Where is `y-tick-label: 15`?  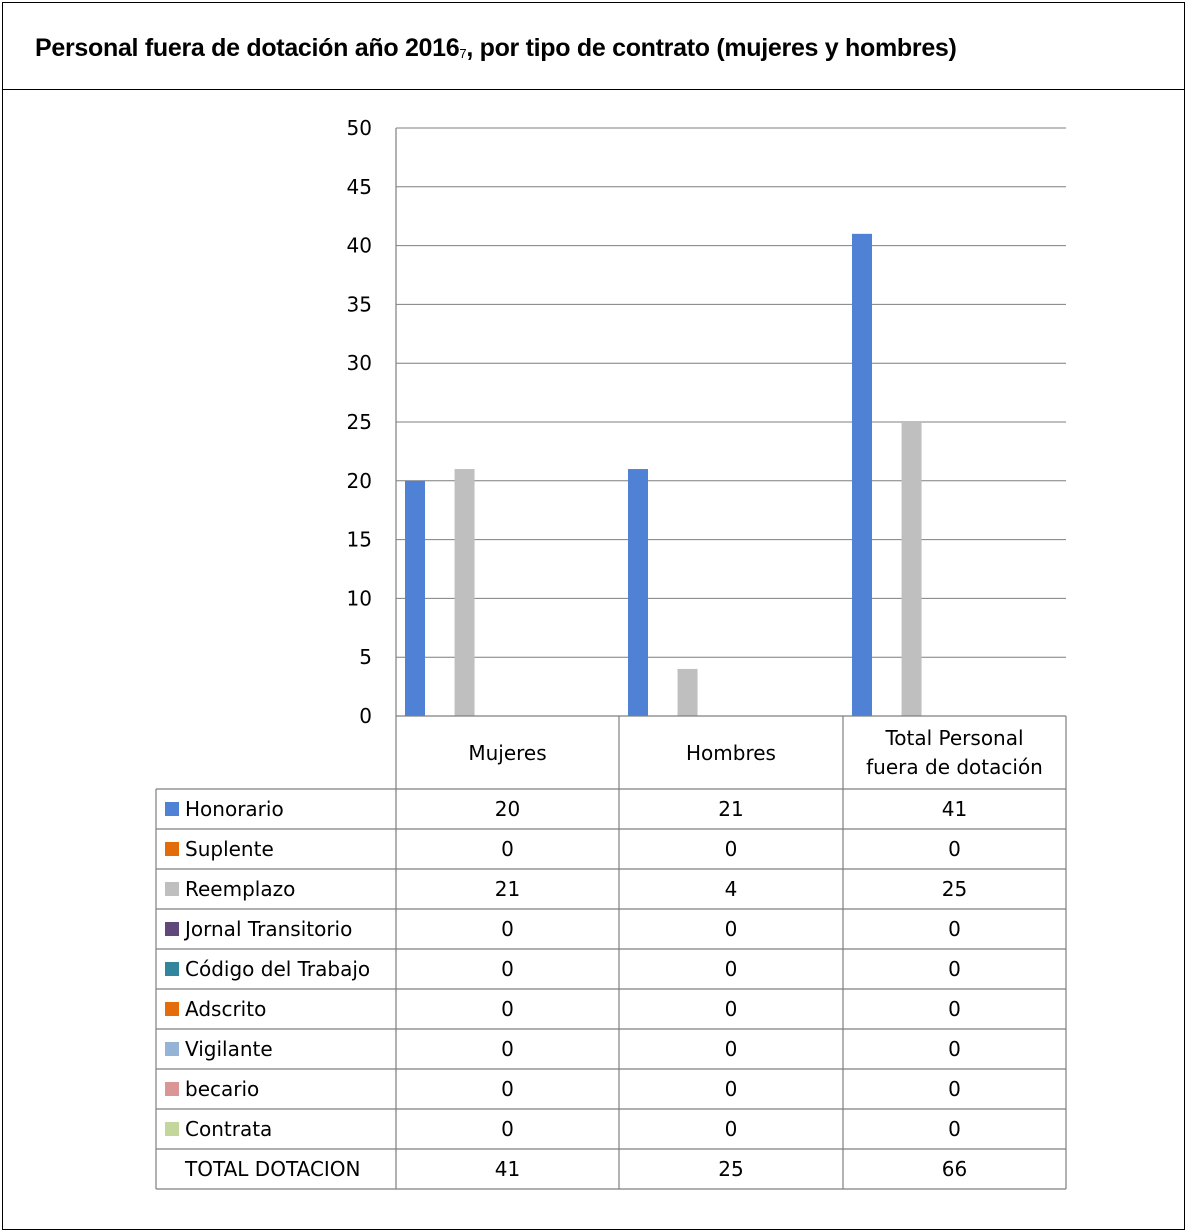
y-tick-label: 15 is located at coordinates (359, 540).